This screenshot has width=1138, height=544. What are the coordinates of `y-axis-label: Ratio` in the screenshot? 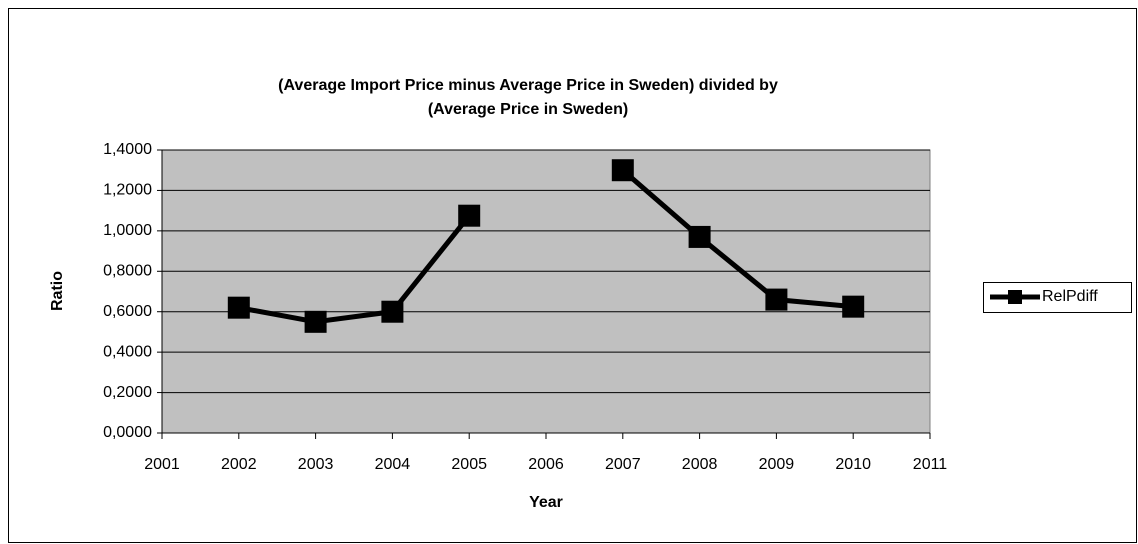 It's located at (57, 291).